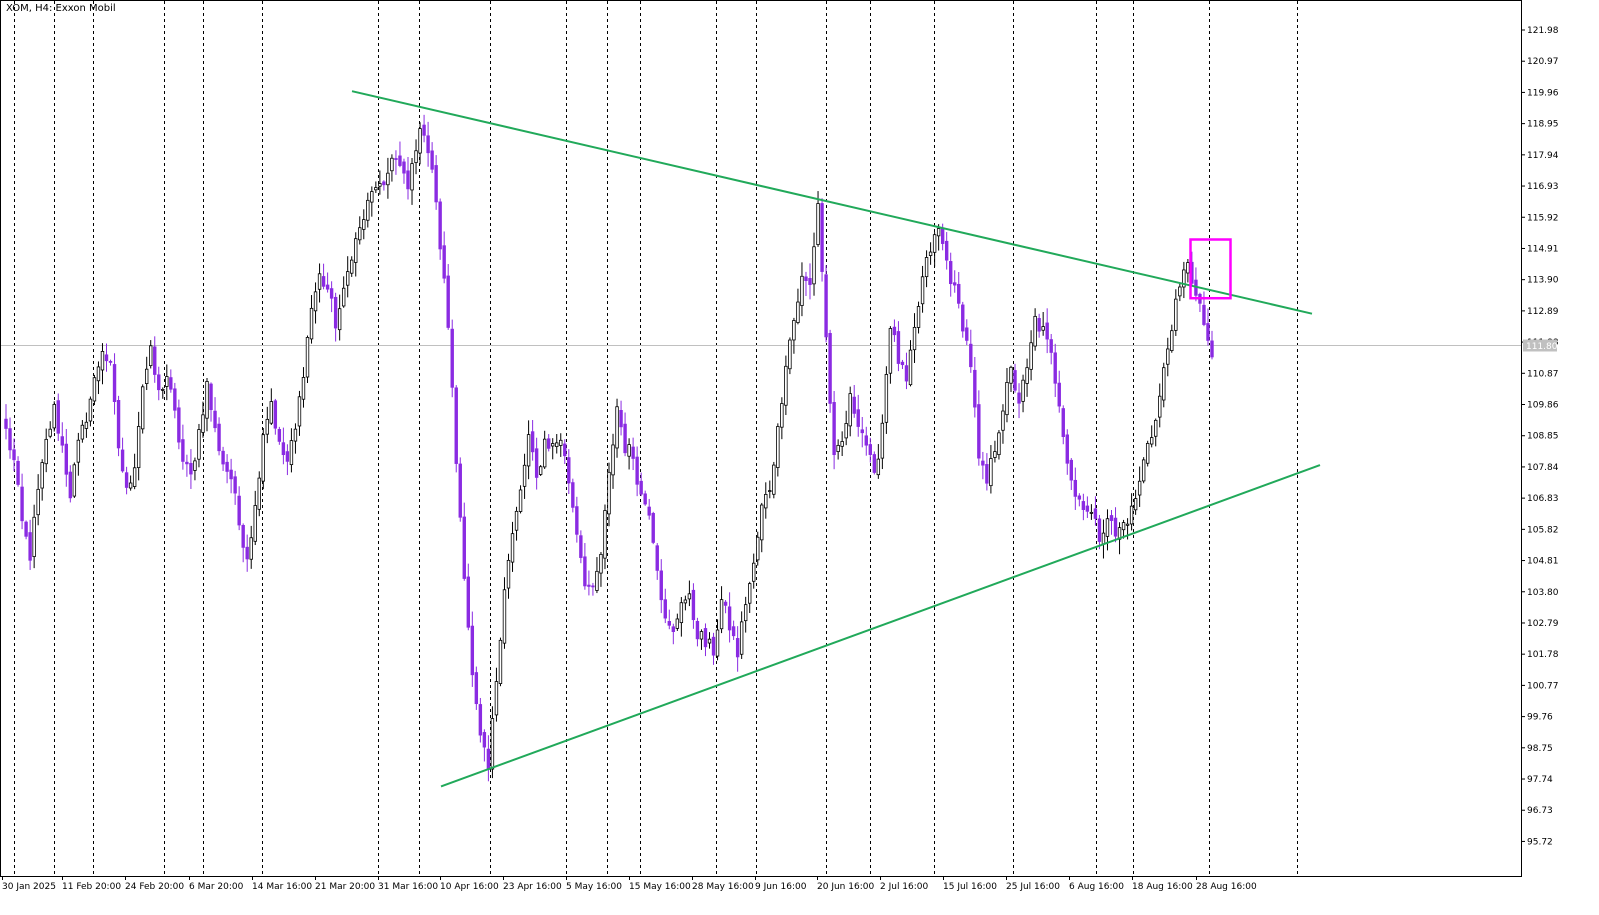 The image size is (1599, 915). What do you see at coordinates (832, 202) in the screenshot?
I see `trendline-upper-resistance` at bounding box center [832, 202].